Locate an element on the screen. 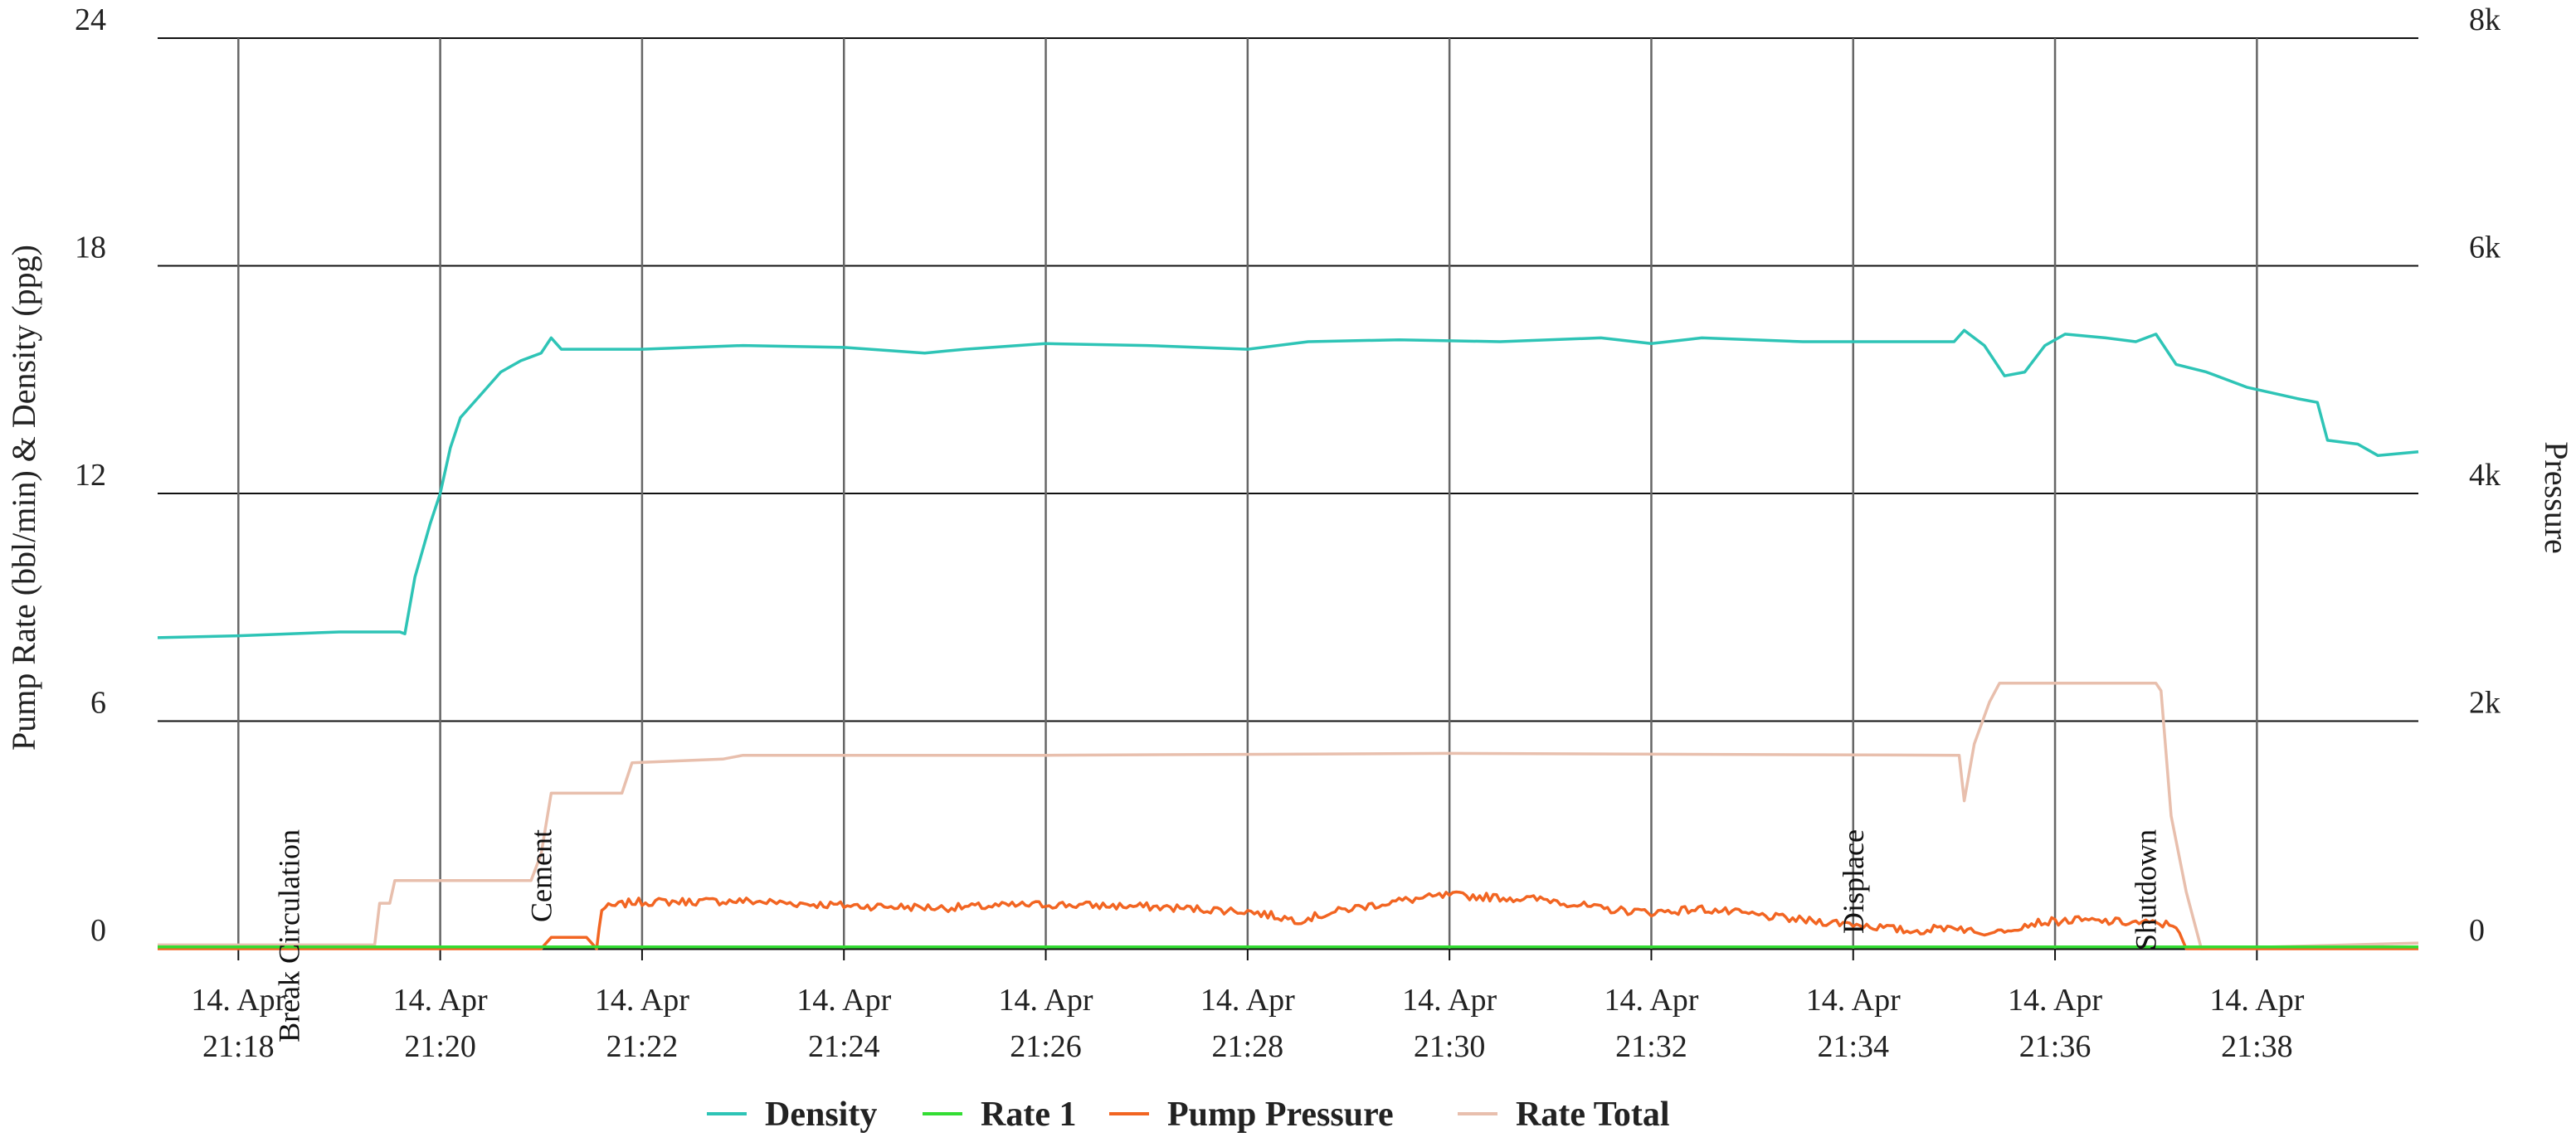 The image size is (2576, 1142). y-tick-label: 0 is located at coordinates (98, 930).